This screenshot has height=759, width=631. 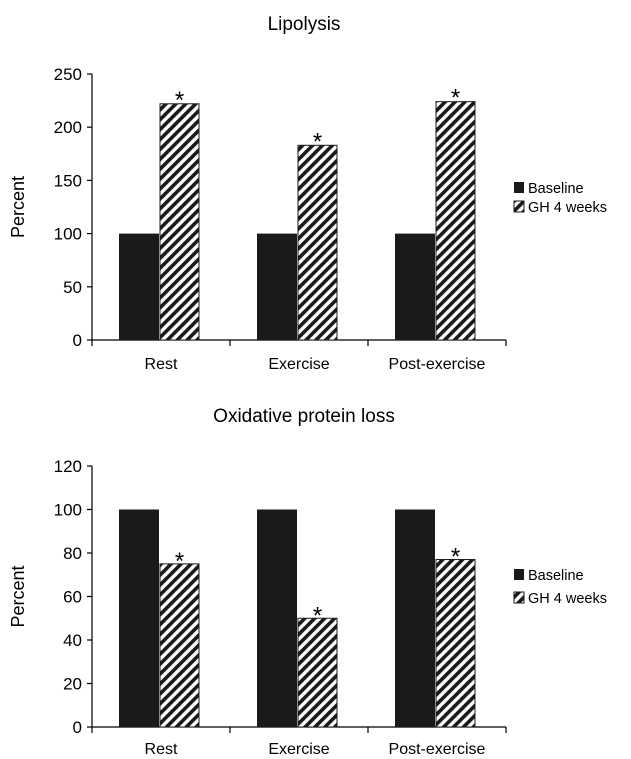 I want to click on y-tick-label: 120, so click(x=68, y=466).